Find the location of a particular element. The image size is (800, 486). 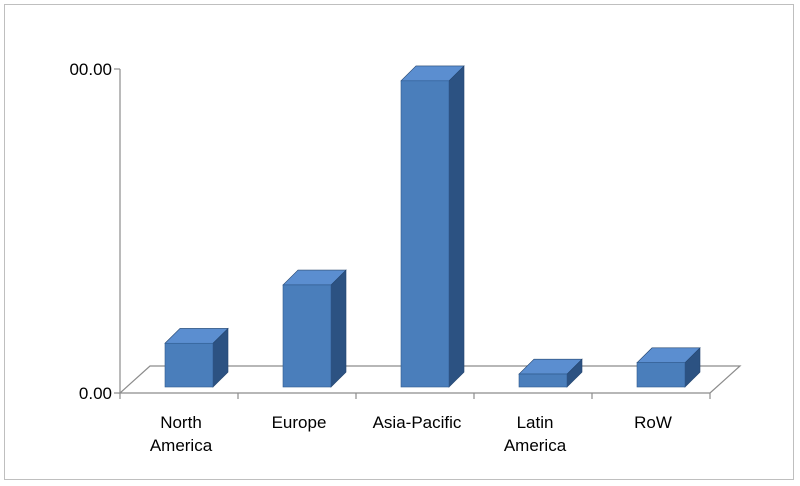

y-tick-label: 0.00 is located at coordinates (95, 393).